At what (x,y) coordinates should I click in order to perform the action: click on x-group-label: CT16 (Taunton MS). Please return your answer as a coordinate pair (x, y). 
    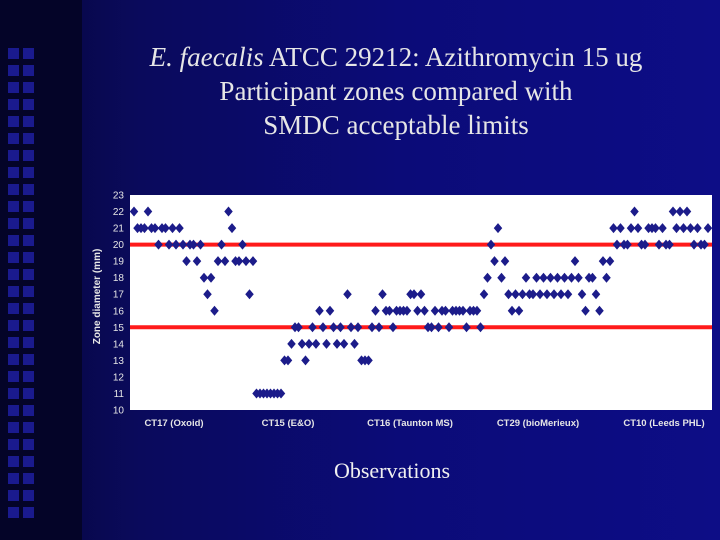
    Looking at the image, I should click on (410, 423).